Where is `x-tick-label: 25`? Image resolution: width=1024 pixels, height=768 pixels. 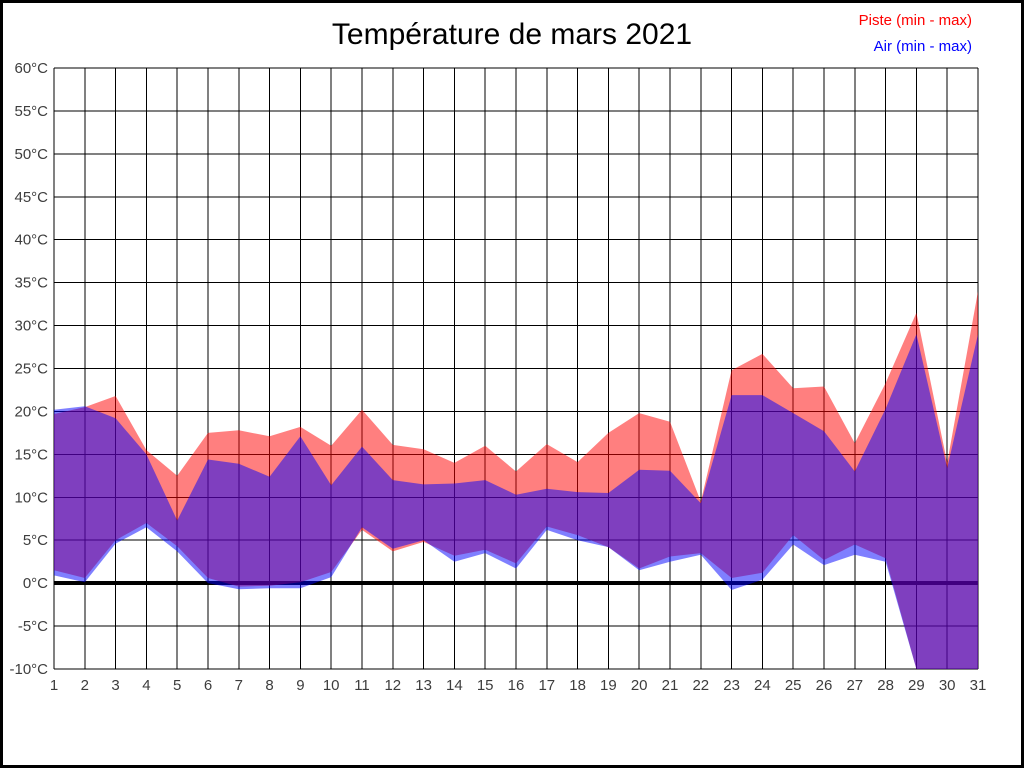
x-tick-label: 25 is located at coordinates (793, 685).